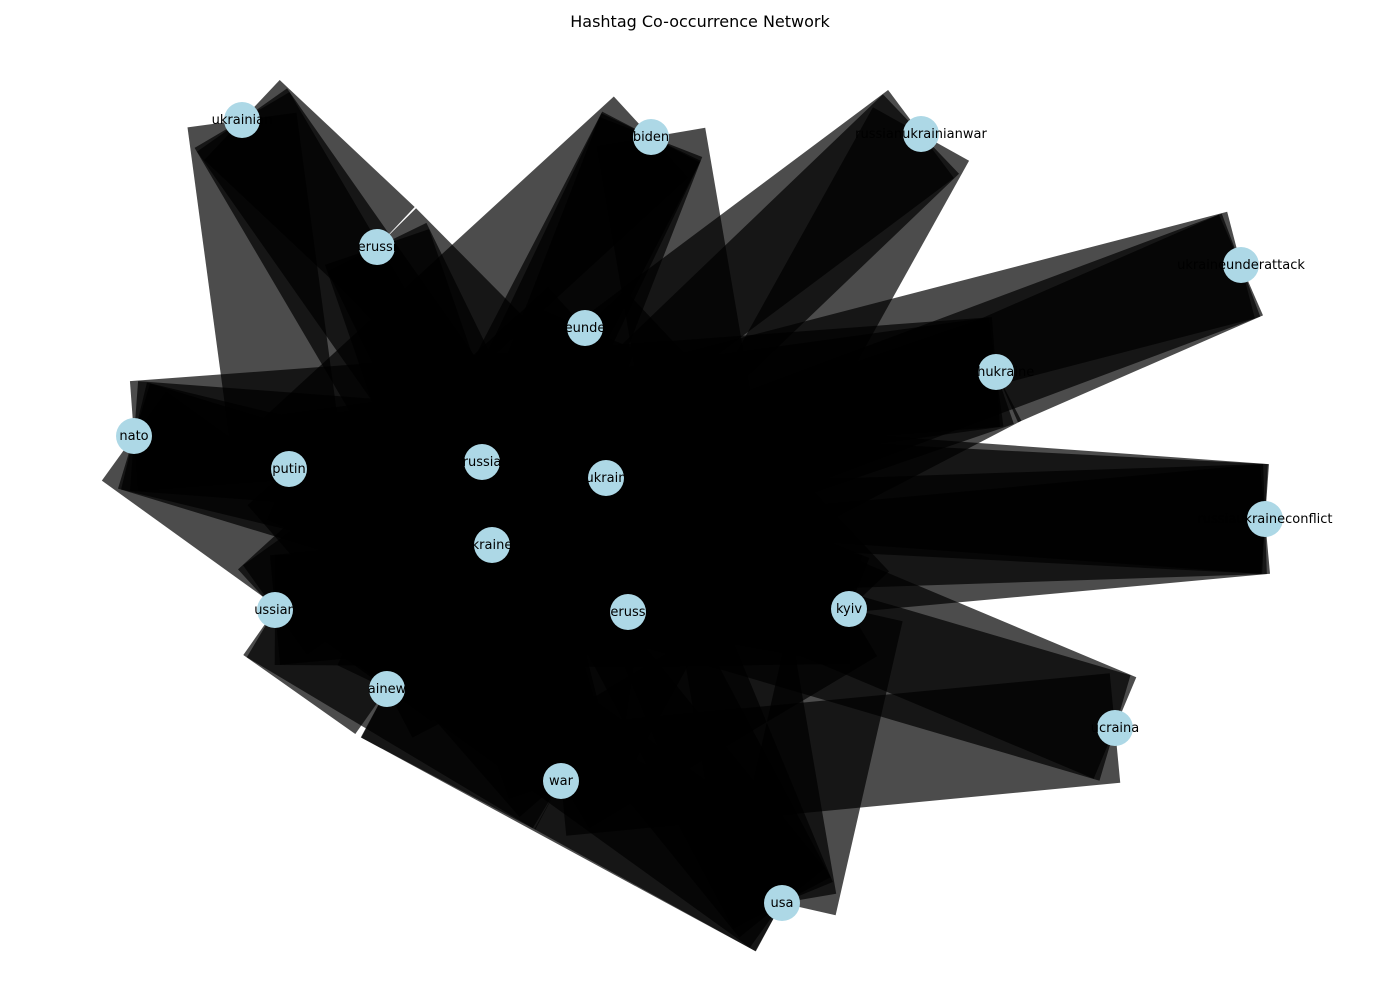 This screenshot has height=1000, width=1400. I want to click on node-russianukrainianwar: russianukrainianwar, so click(921, 134).